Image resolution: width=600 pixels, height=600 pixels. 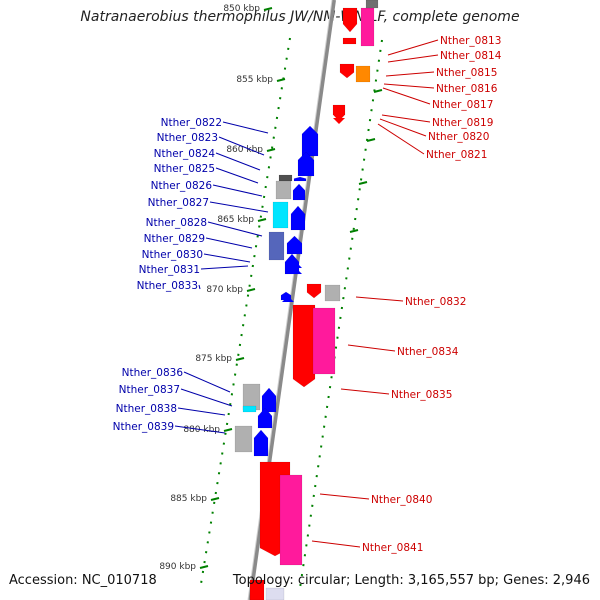 I want to click on kbp-label: 855 kbp, so click(x=254, y=80).